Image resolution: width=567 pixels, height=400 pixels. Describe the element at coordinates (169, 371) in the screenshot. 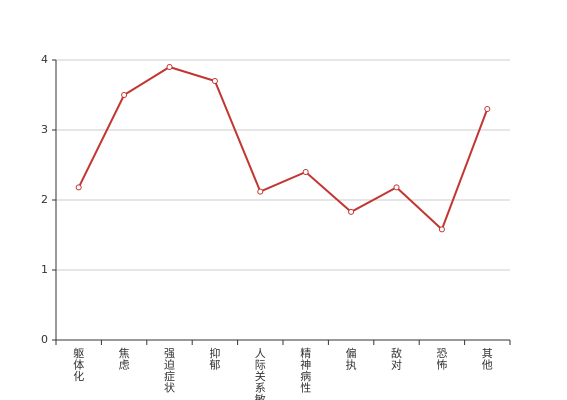

I see `x-tick-label: 强迫症状` at that location.